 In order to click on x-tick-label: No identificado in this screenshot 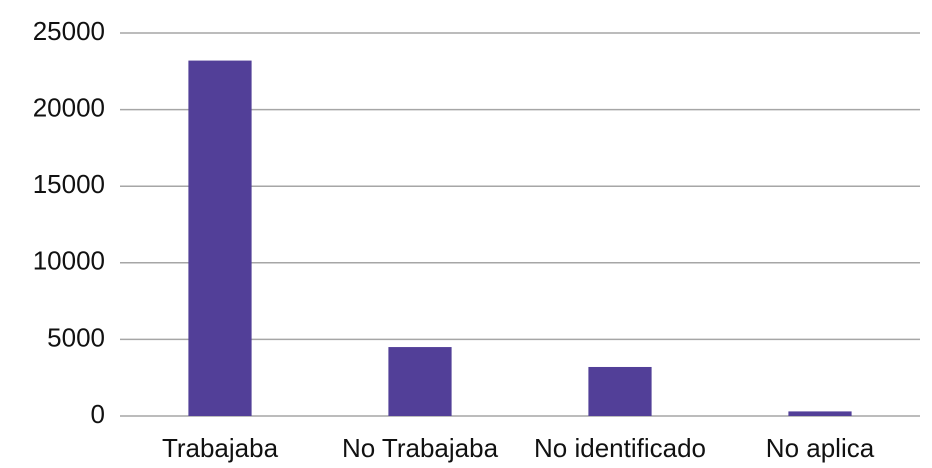, I will do `click(620, 448)`.